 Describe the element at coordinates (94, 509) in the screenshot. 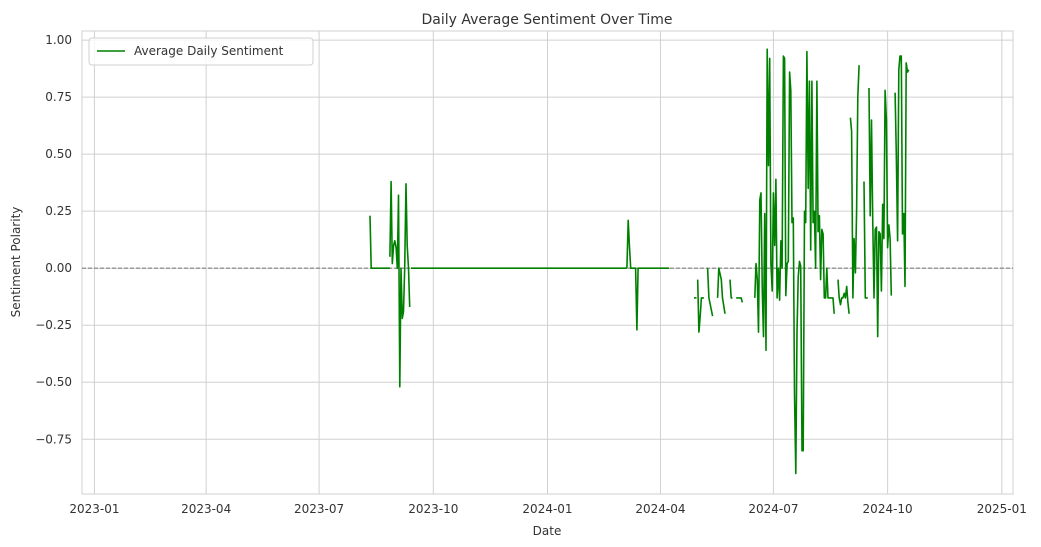

I see `x-tick-label: 2023-01` at that location.